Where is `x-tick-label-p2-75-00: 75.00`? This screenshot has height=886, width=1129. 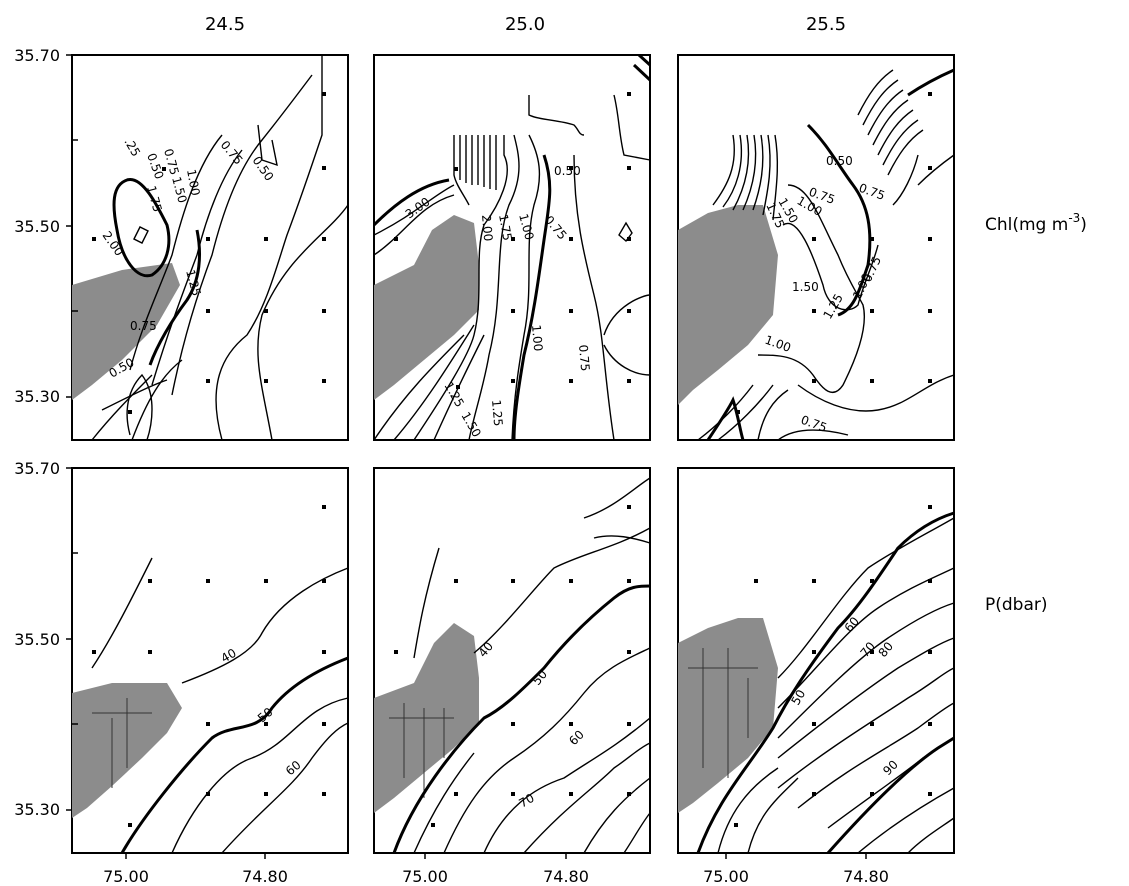
x-tick-label-p2-75-00: 75.00 is located at coordinates (425, 876).